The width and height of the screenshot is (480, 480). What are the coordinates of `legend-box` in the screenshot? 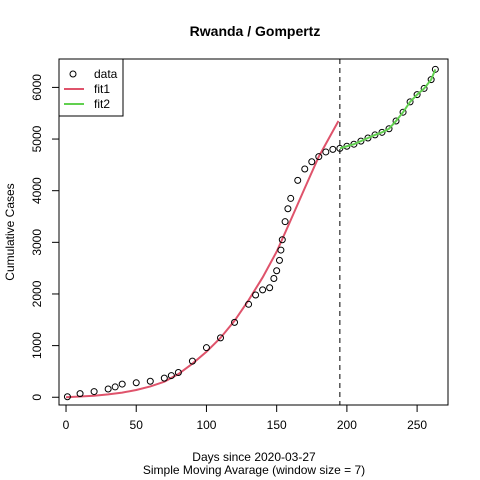 It's located at (91, 87).